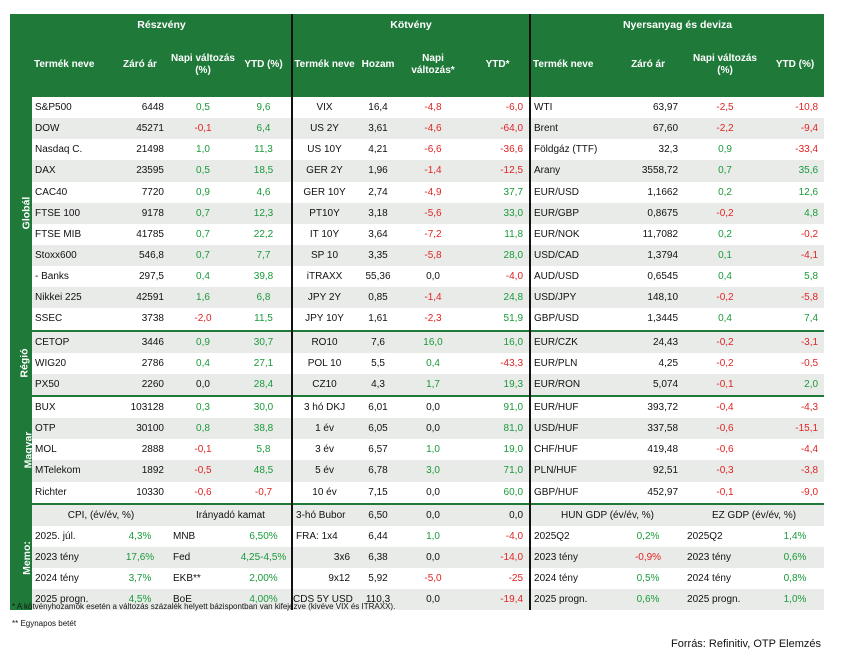 This screenshot has height=663, width=857. I want to click on cell-comm-ytd: -33,4, so click(795, 150).